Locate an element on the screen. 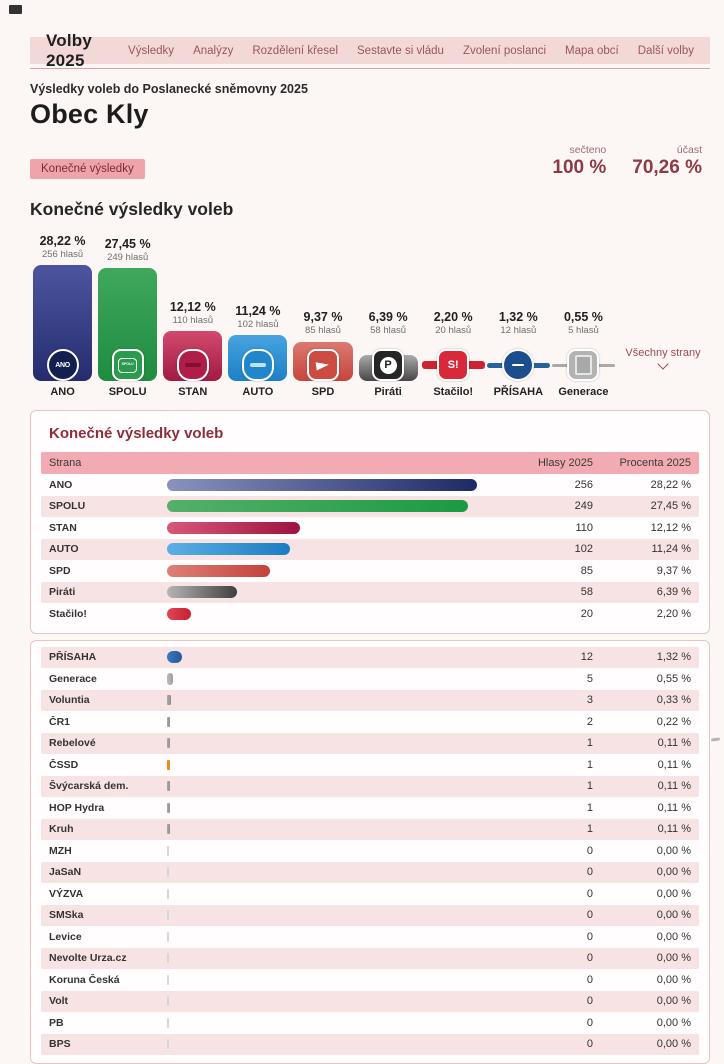 This screenshot has width=724, height=1064. nav-item-analyzy: Analýzy is located at coordinates (213, 51).